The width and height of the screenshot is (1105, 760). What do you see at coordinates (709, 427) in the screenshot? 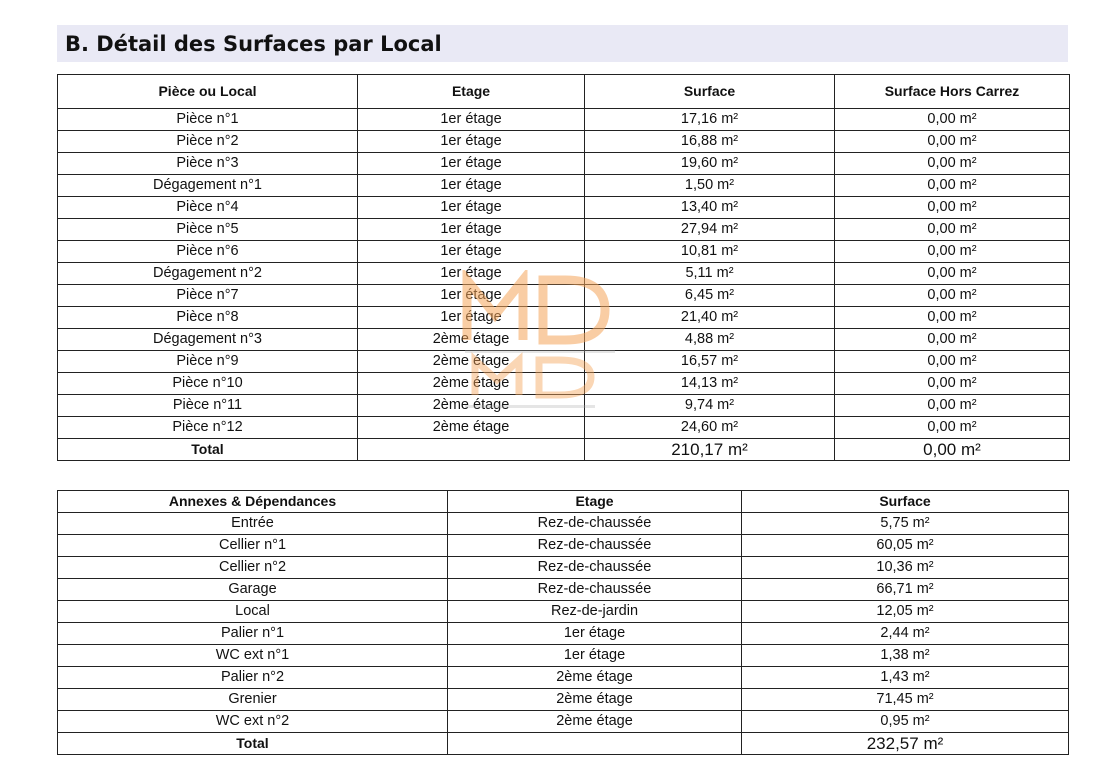
I see `cell-surface: 24,60 m²` at bounding box center [709, 427].